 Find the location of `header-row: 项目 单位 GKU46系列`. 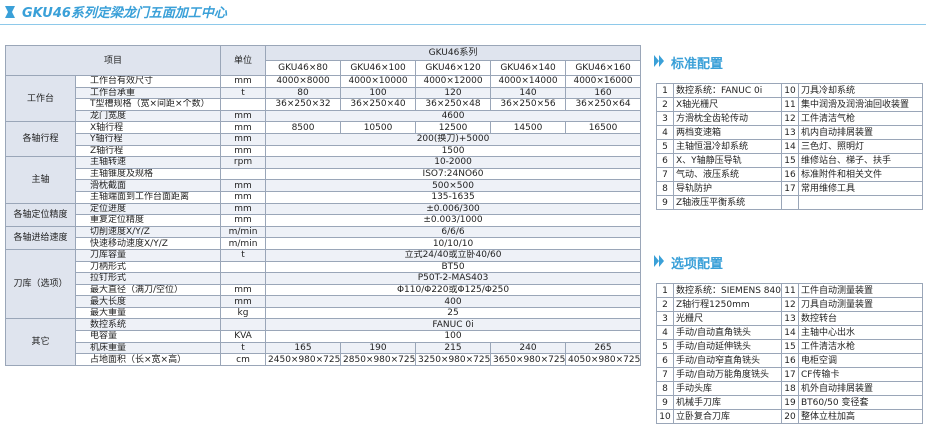

header-row: 项目 单位 GKU46系列 is located at coordinates (323, 60).